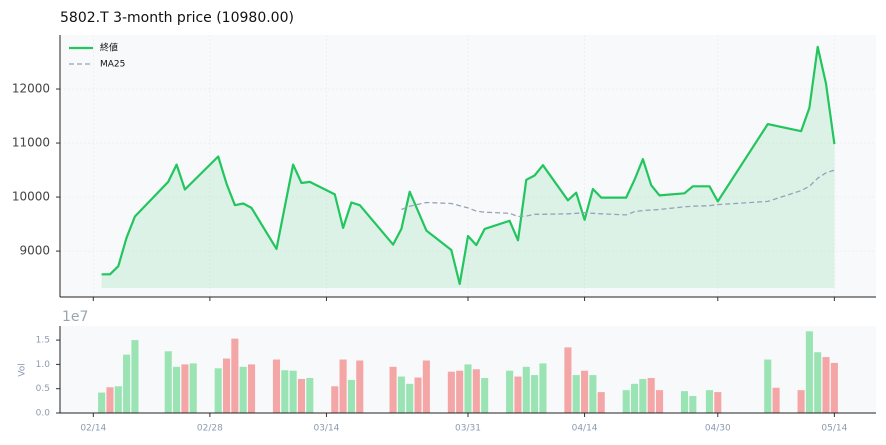  I want to click on y-tick-label: 12000, so click(31, 89).